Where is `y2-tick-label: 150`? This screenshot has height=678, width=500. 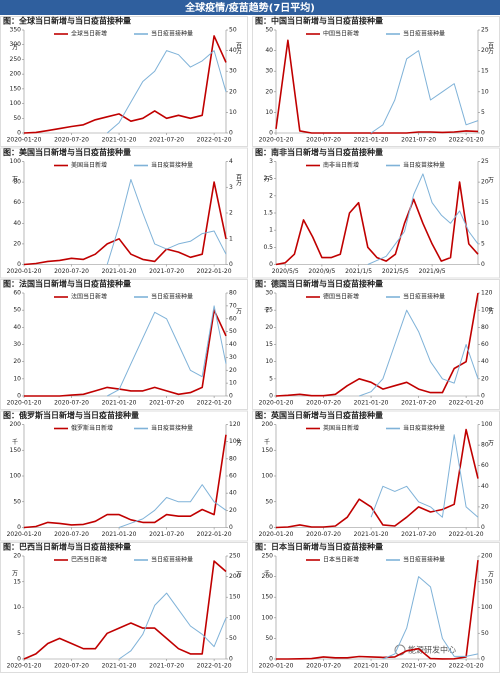 y2-tick-label: 150 is located at coordinates (235, 597).